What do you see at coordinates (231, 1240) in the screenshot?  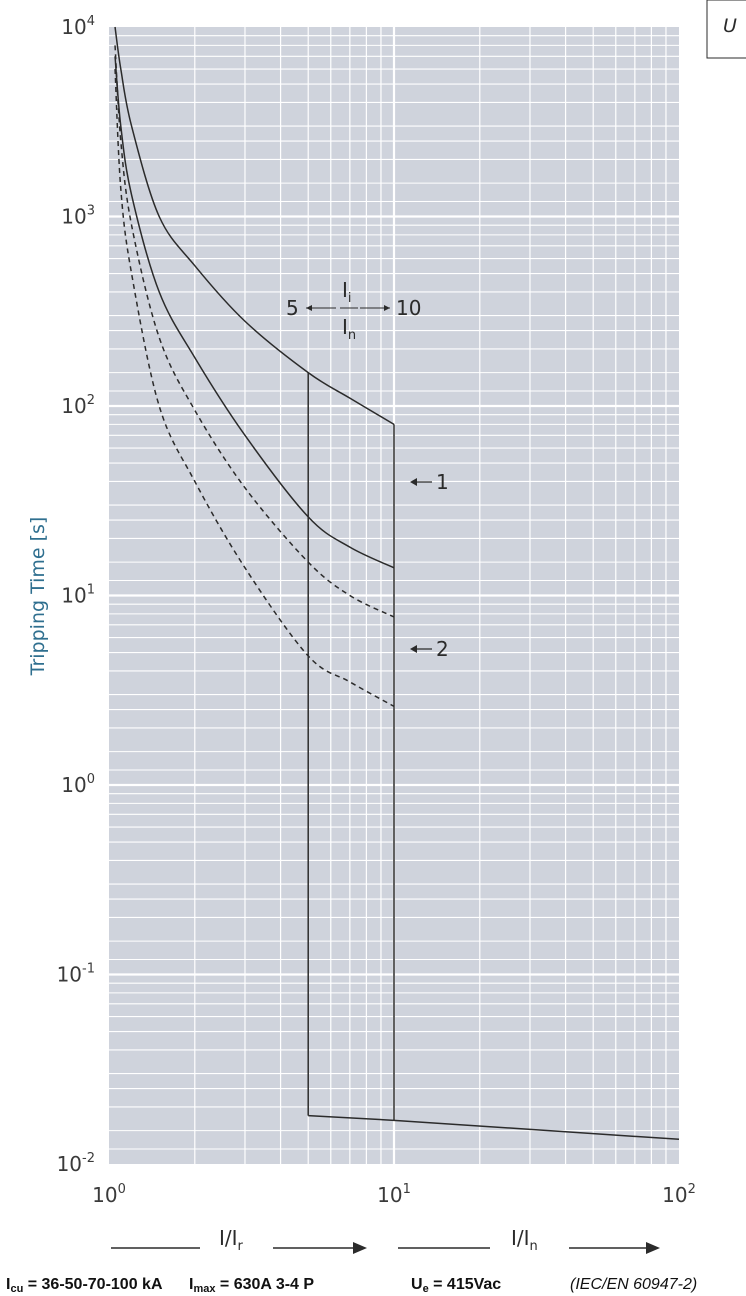 I see `range-left-label: I/Ir` at bounding box center [231, 1240].